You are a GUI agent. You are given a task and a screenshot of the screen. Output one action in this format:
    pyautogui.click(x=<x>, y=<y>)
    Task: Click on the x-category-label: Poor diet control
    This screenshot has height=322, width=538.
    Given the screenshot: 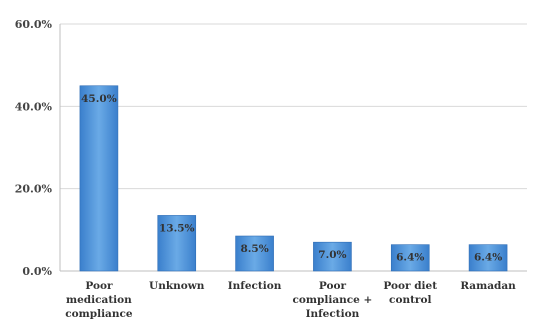 What is the action you would take?
    pyautogui.click(x=410, y=293)
    